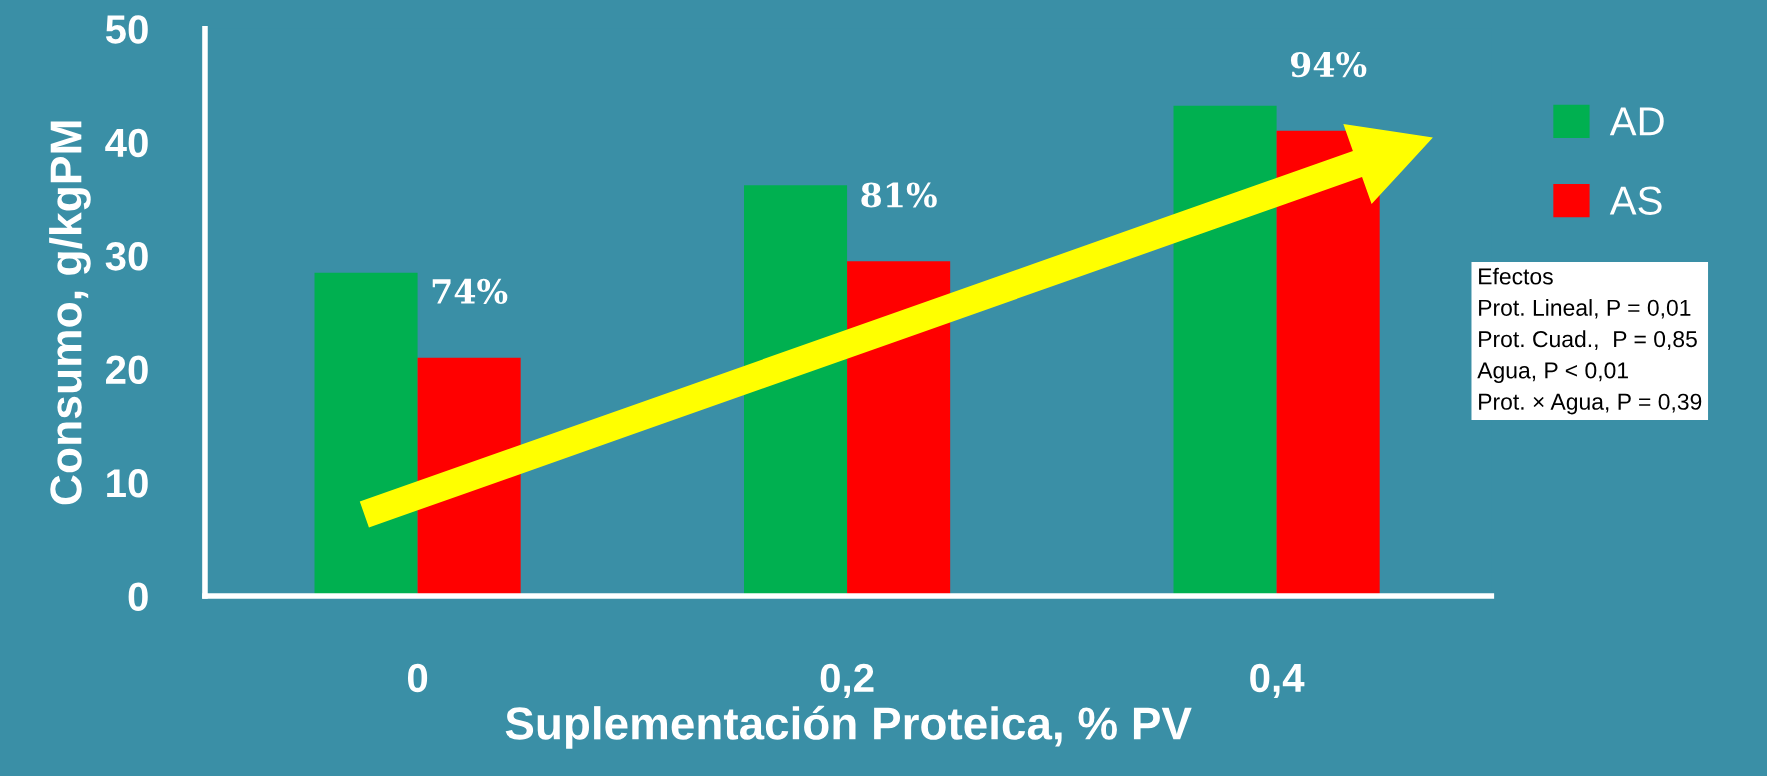 The image size is (1767, 776). What do you see at coordinates (417, 678) in the screenshot?
I see `x-tick-label: 0` at bounding box center [417, 678].